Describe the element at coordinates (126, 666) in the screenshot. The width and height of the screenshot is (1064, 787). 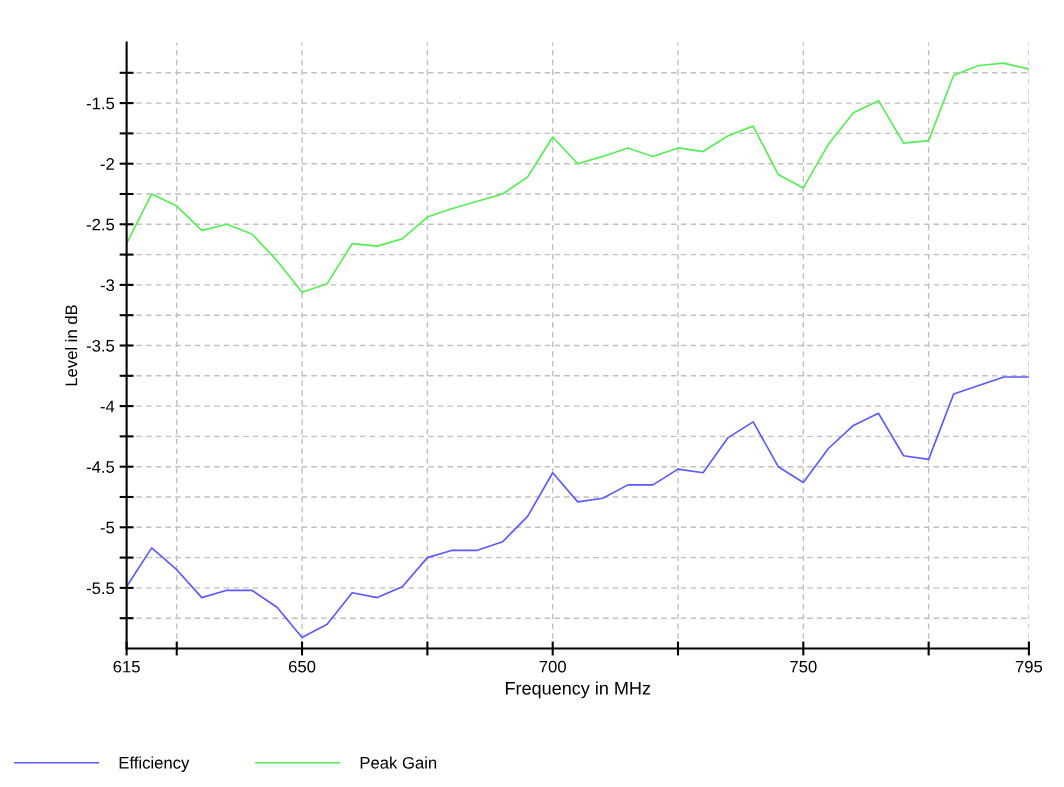
I see `x-tick-label: 615` at that location.